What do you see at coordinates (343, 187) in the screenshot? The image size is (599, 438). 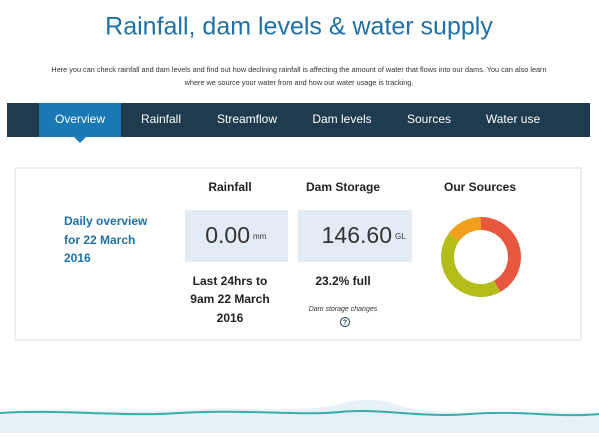 I see `dam-title: Dam Storage` at bounding box center [343, 187].